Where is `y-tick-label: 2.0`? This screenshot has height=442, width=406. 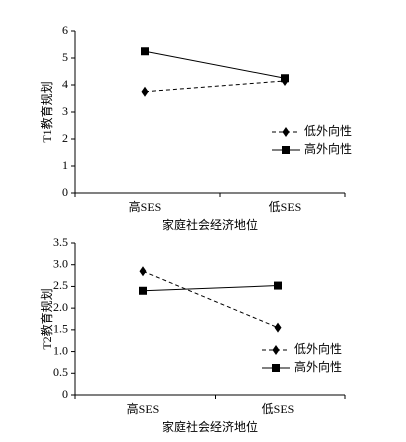
y-tick-label: 2.0 is located at coordinates (60, 307).